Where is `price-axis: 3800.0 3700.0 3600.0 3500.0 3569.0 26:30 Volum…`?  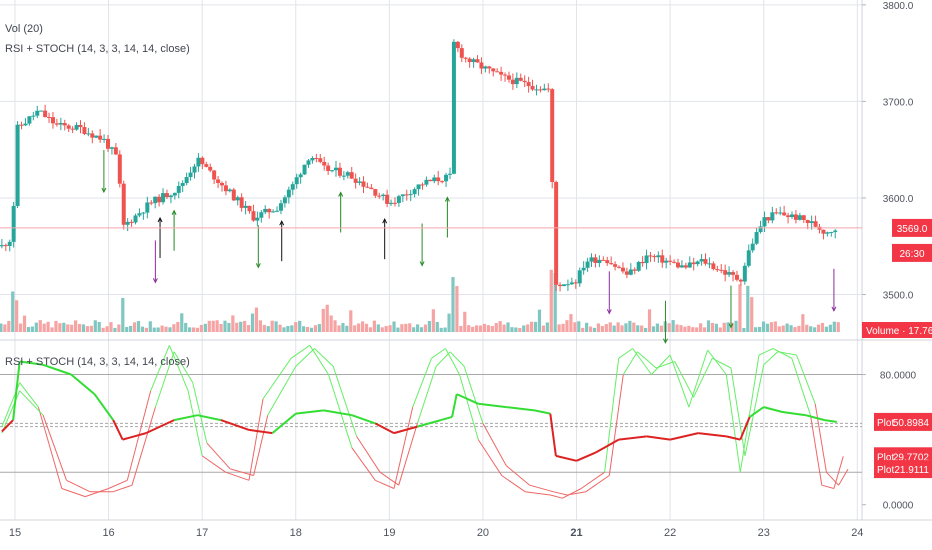
price-axis: 3800.0 3700.0 3600.0 3500.0 3569.0 26:30 Volum… is located at coordinates (897, 169).